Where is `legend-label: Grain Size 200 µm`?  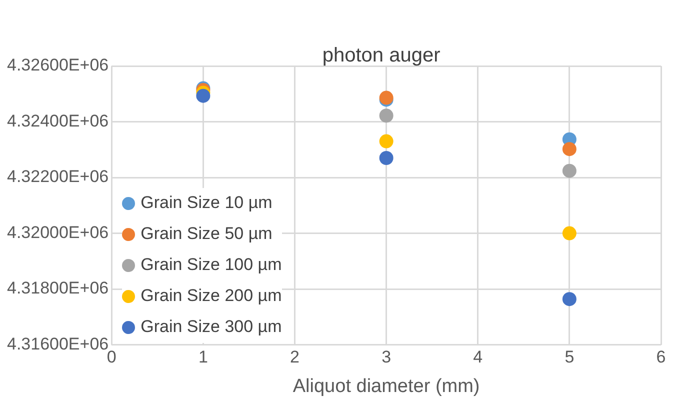
legend-label: Grain Size 200 µm is located at coordinates (211, 296).